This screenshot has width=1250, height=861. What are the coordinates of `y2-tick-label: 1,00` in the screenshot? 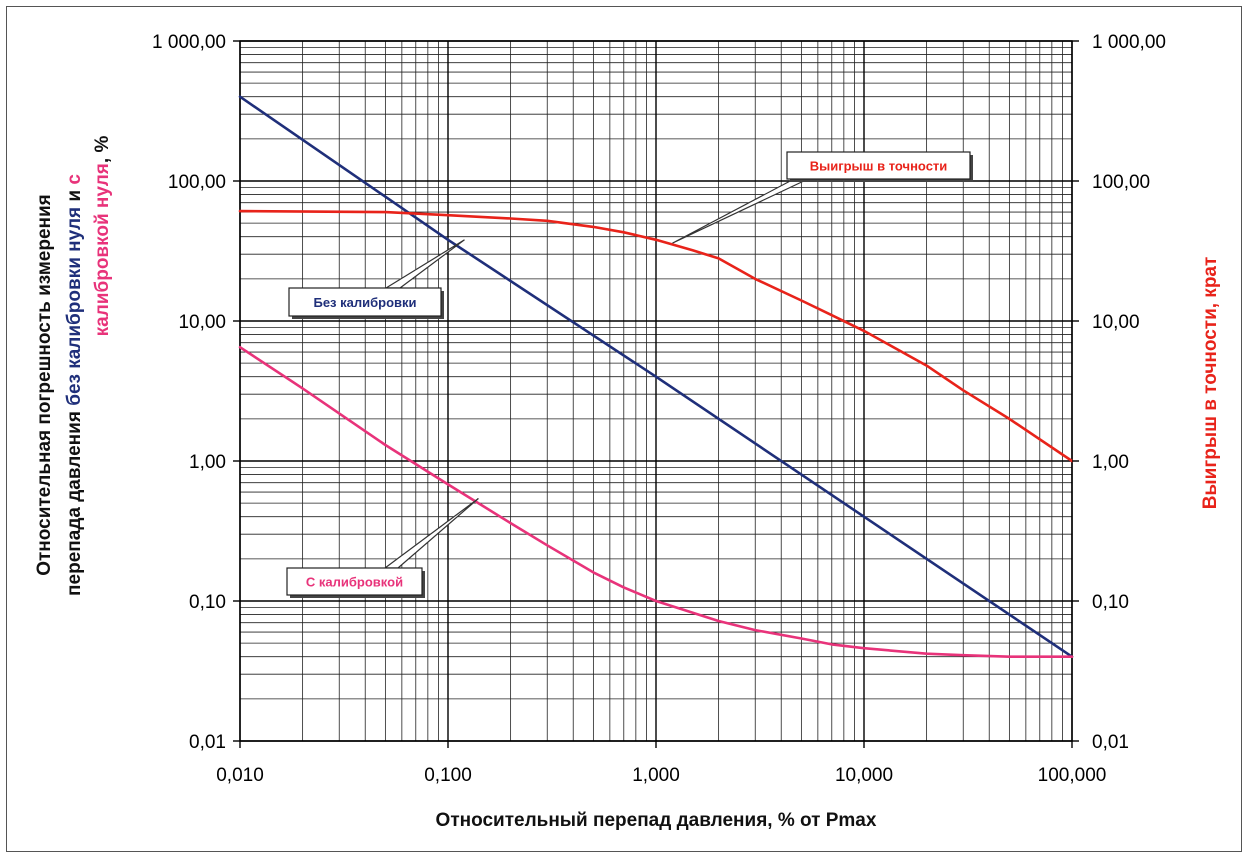 It's located at (1110, 462).